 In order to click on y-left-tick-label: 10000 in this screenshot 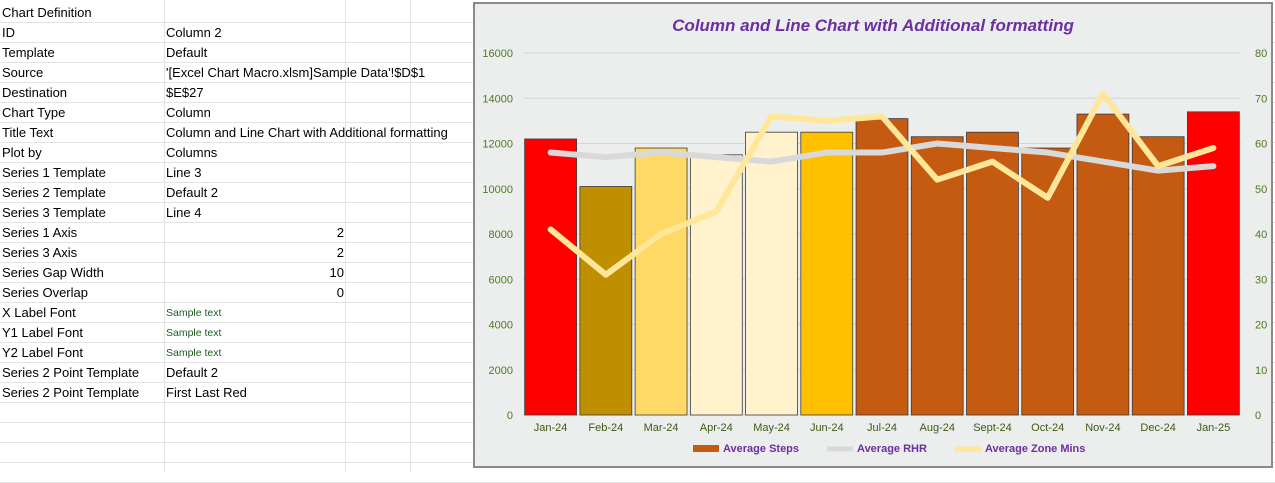, I will do `click(497, 190)`.